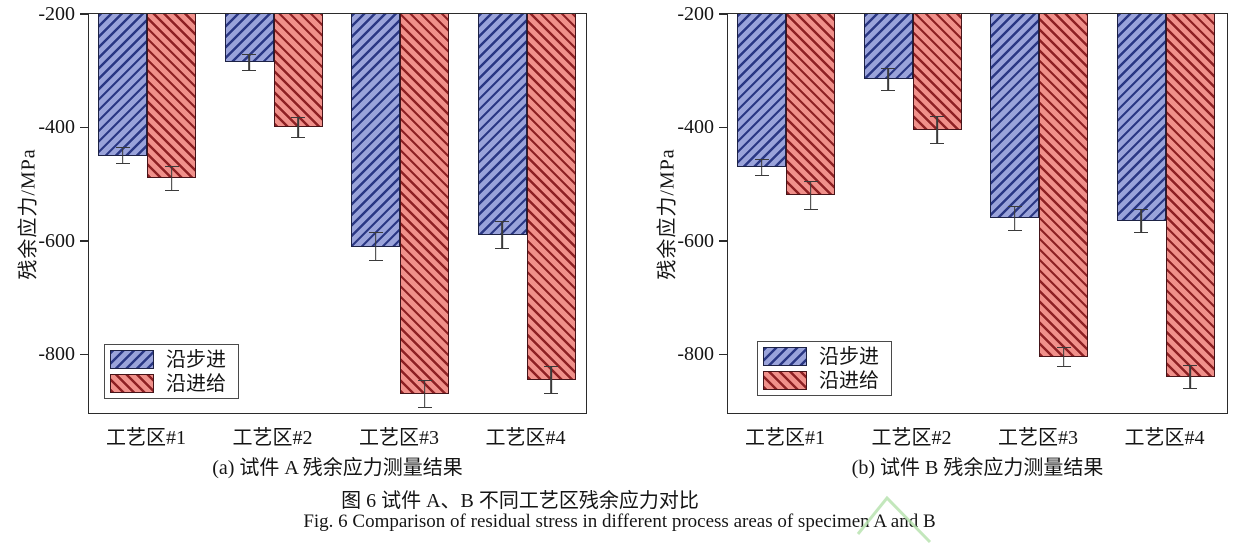  I want to click on bar-a-group1-step, so click(122, 85).